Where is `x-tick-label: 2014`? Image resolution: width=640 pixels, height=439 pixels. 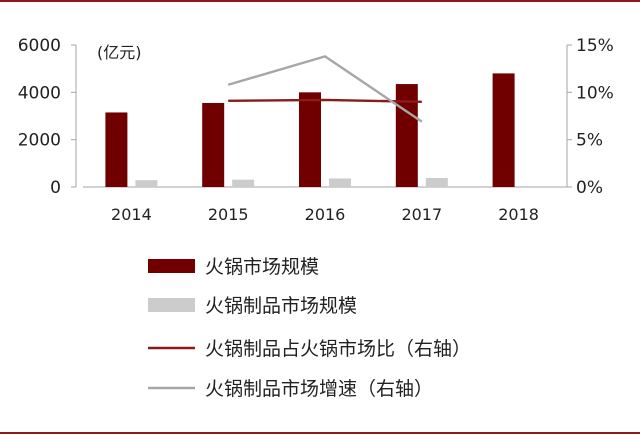 x-tick-label: 2014 is located at coordinates (131, 214).